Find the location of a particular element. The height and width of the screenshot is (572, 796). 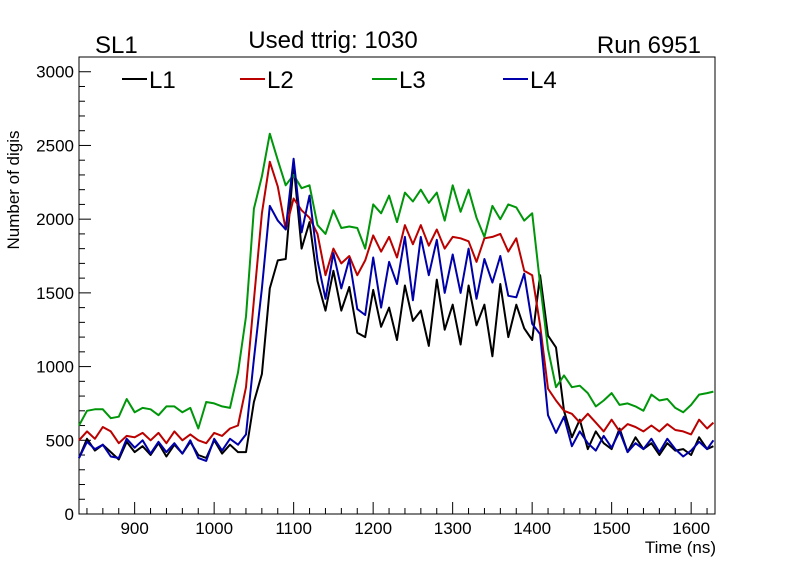

y-tick-label: 3000 is located at coordinates (55, 72).